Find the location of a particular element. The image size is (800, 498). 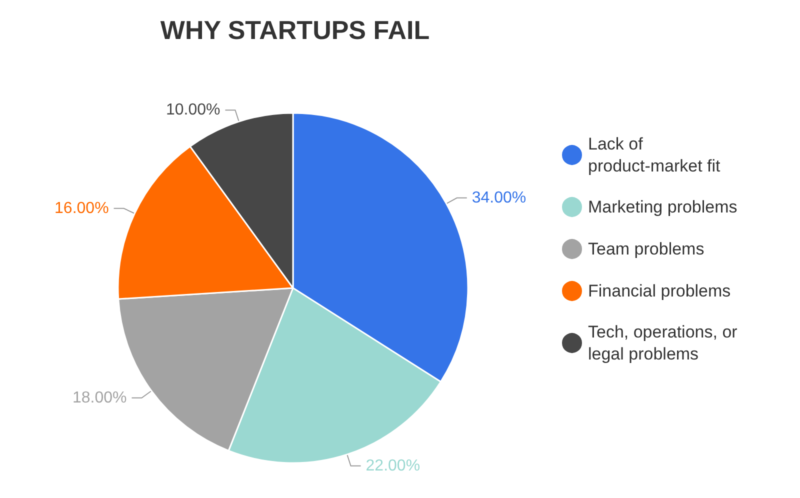

data-label: 34.00% is located at coordinates (499, 197).